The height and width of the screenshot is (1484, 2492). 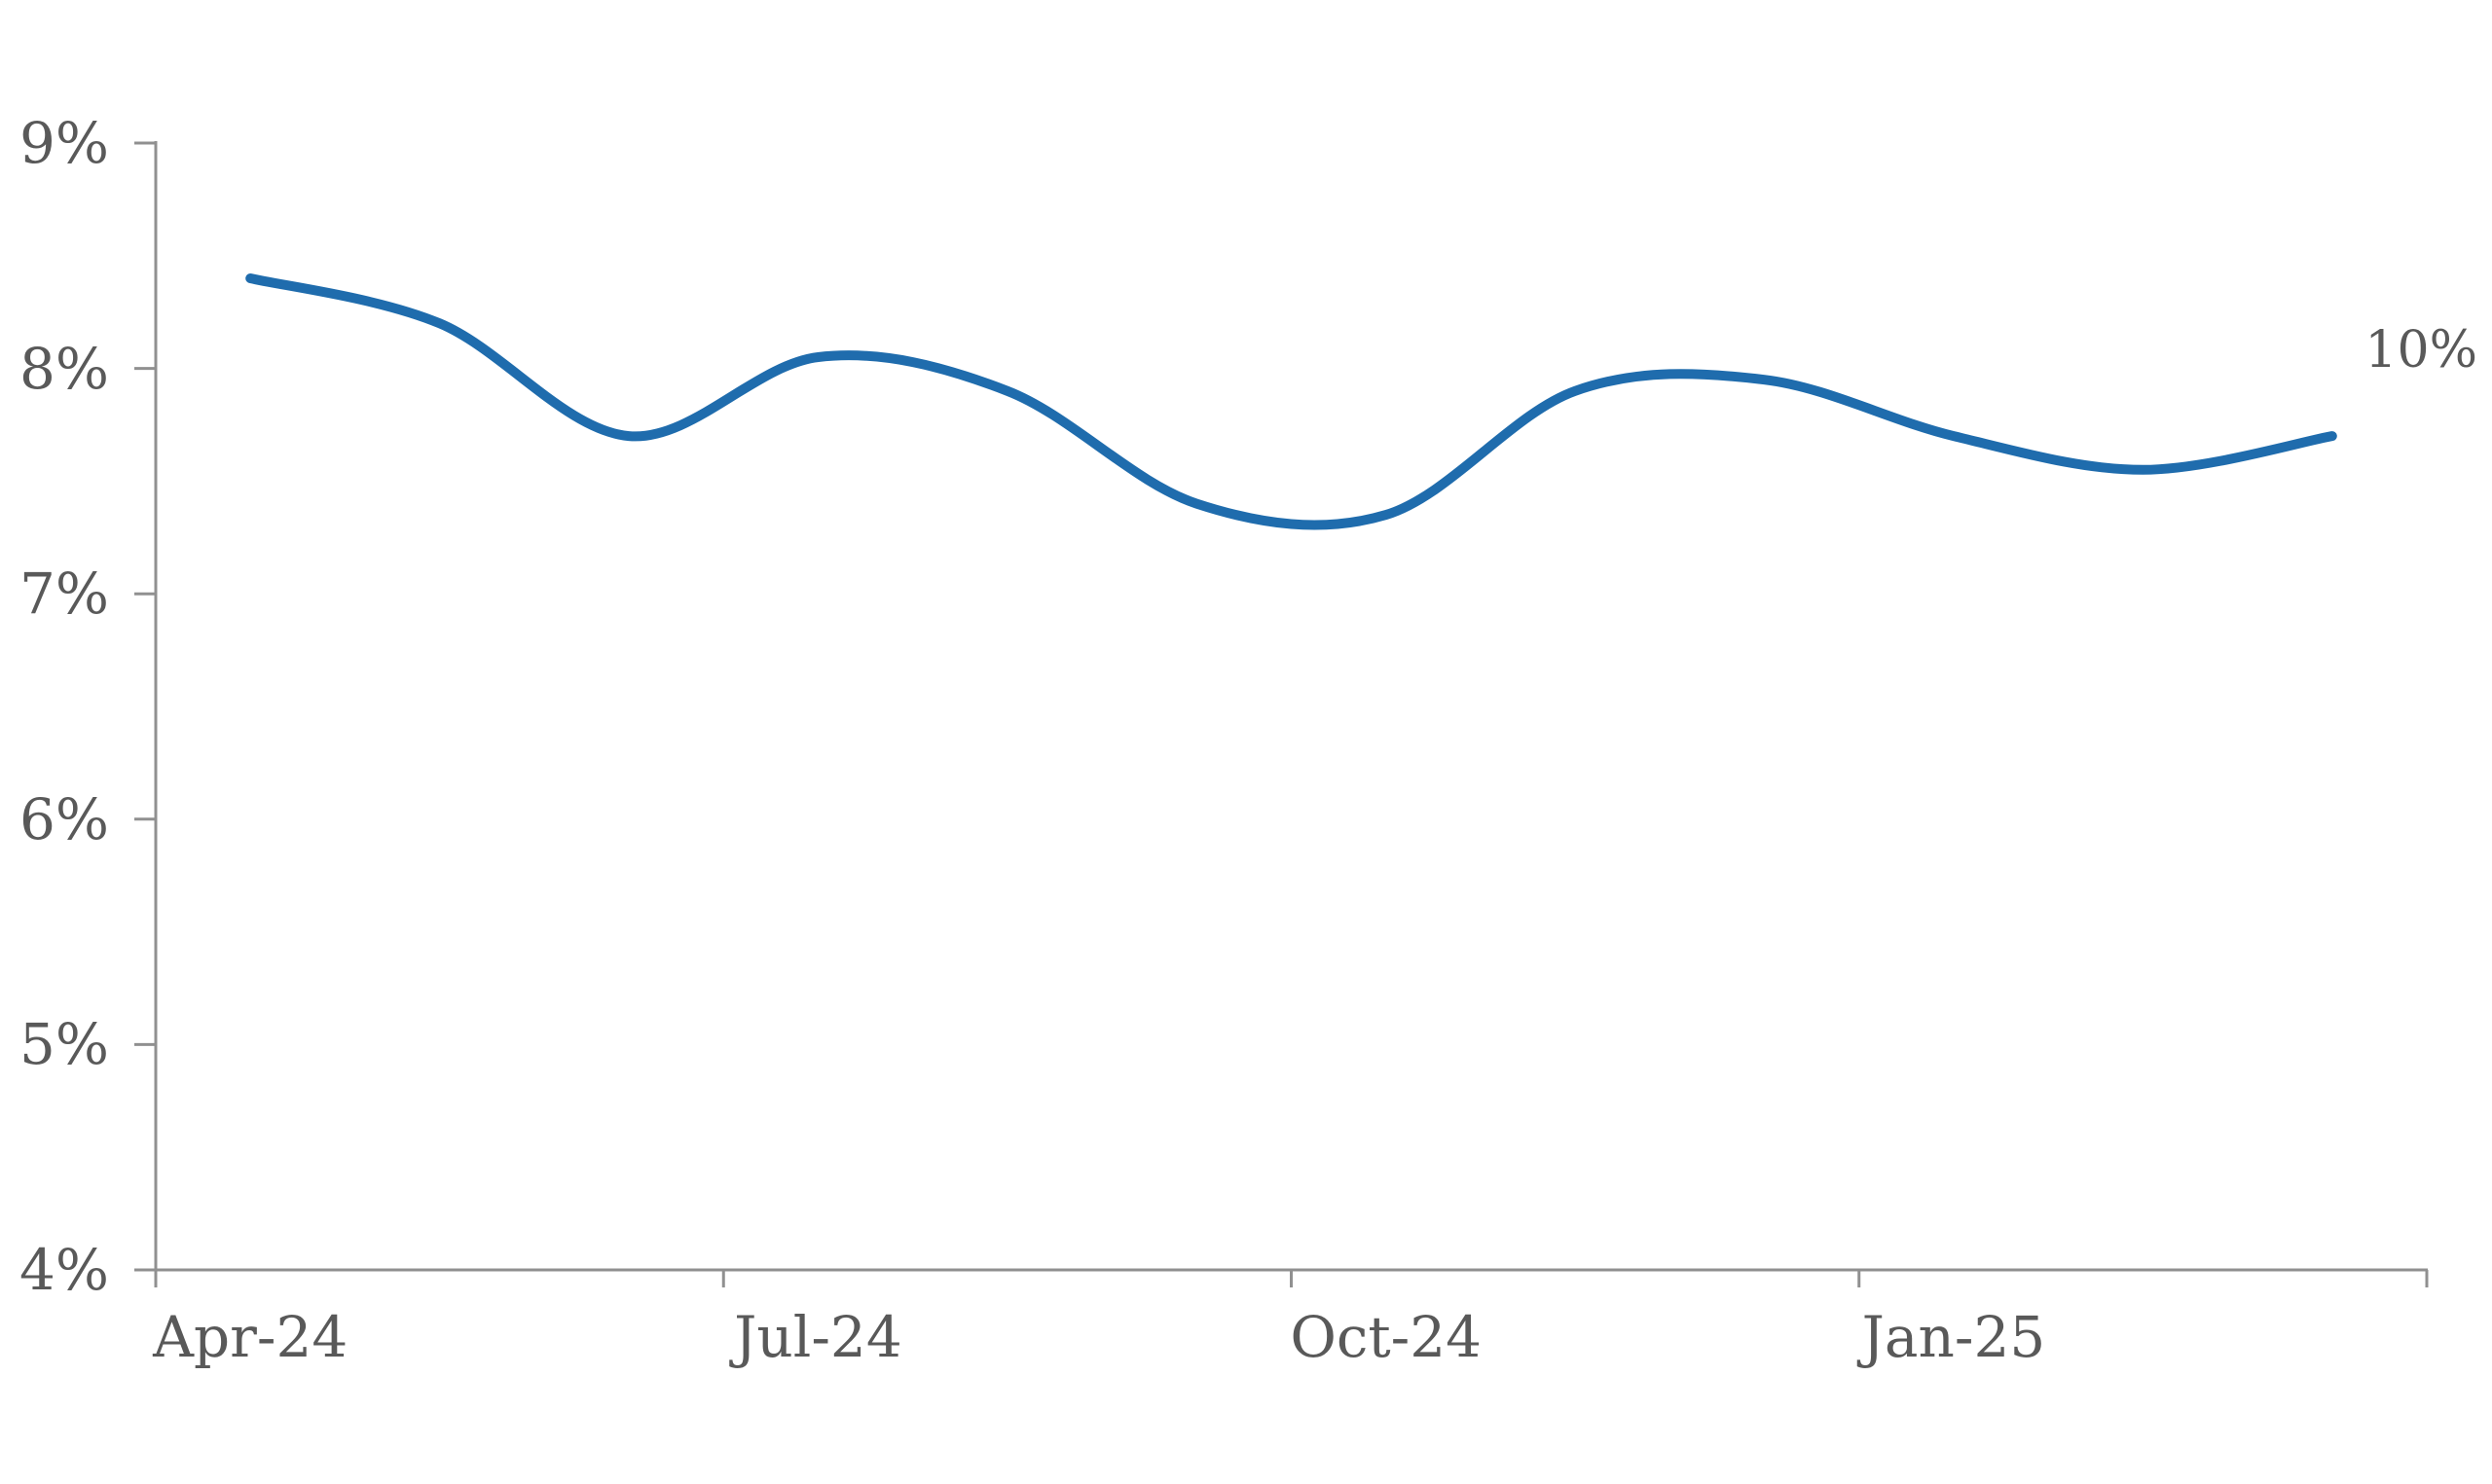 I want to click on y-tick-label-4%: 4%, so click(x=63, y=1270).